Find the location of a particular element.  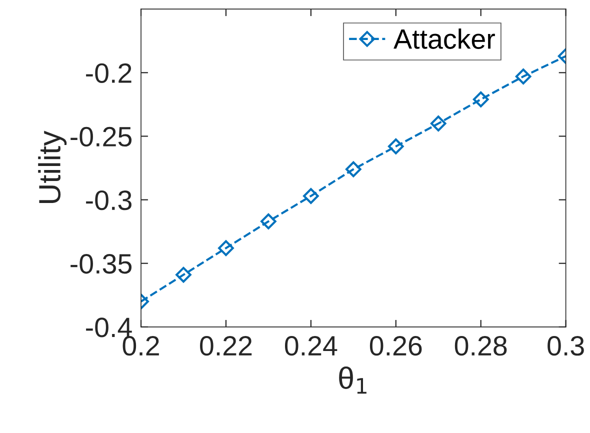

y-tick-label: -0.4 is located at coordinates (109, 328).